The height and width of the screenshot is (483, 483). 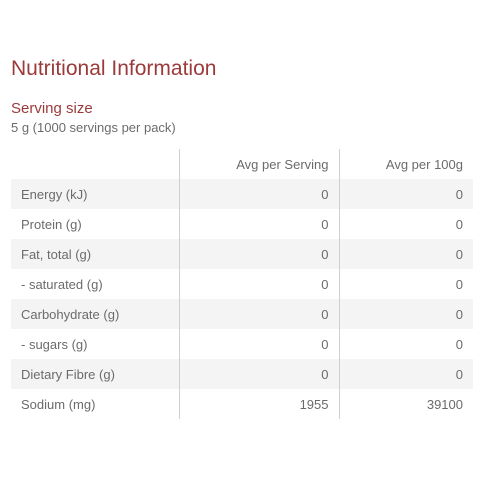 I want to click on header-nutrient, so click(x=95, y=164).